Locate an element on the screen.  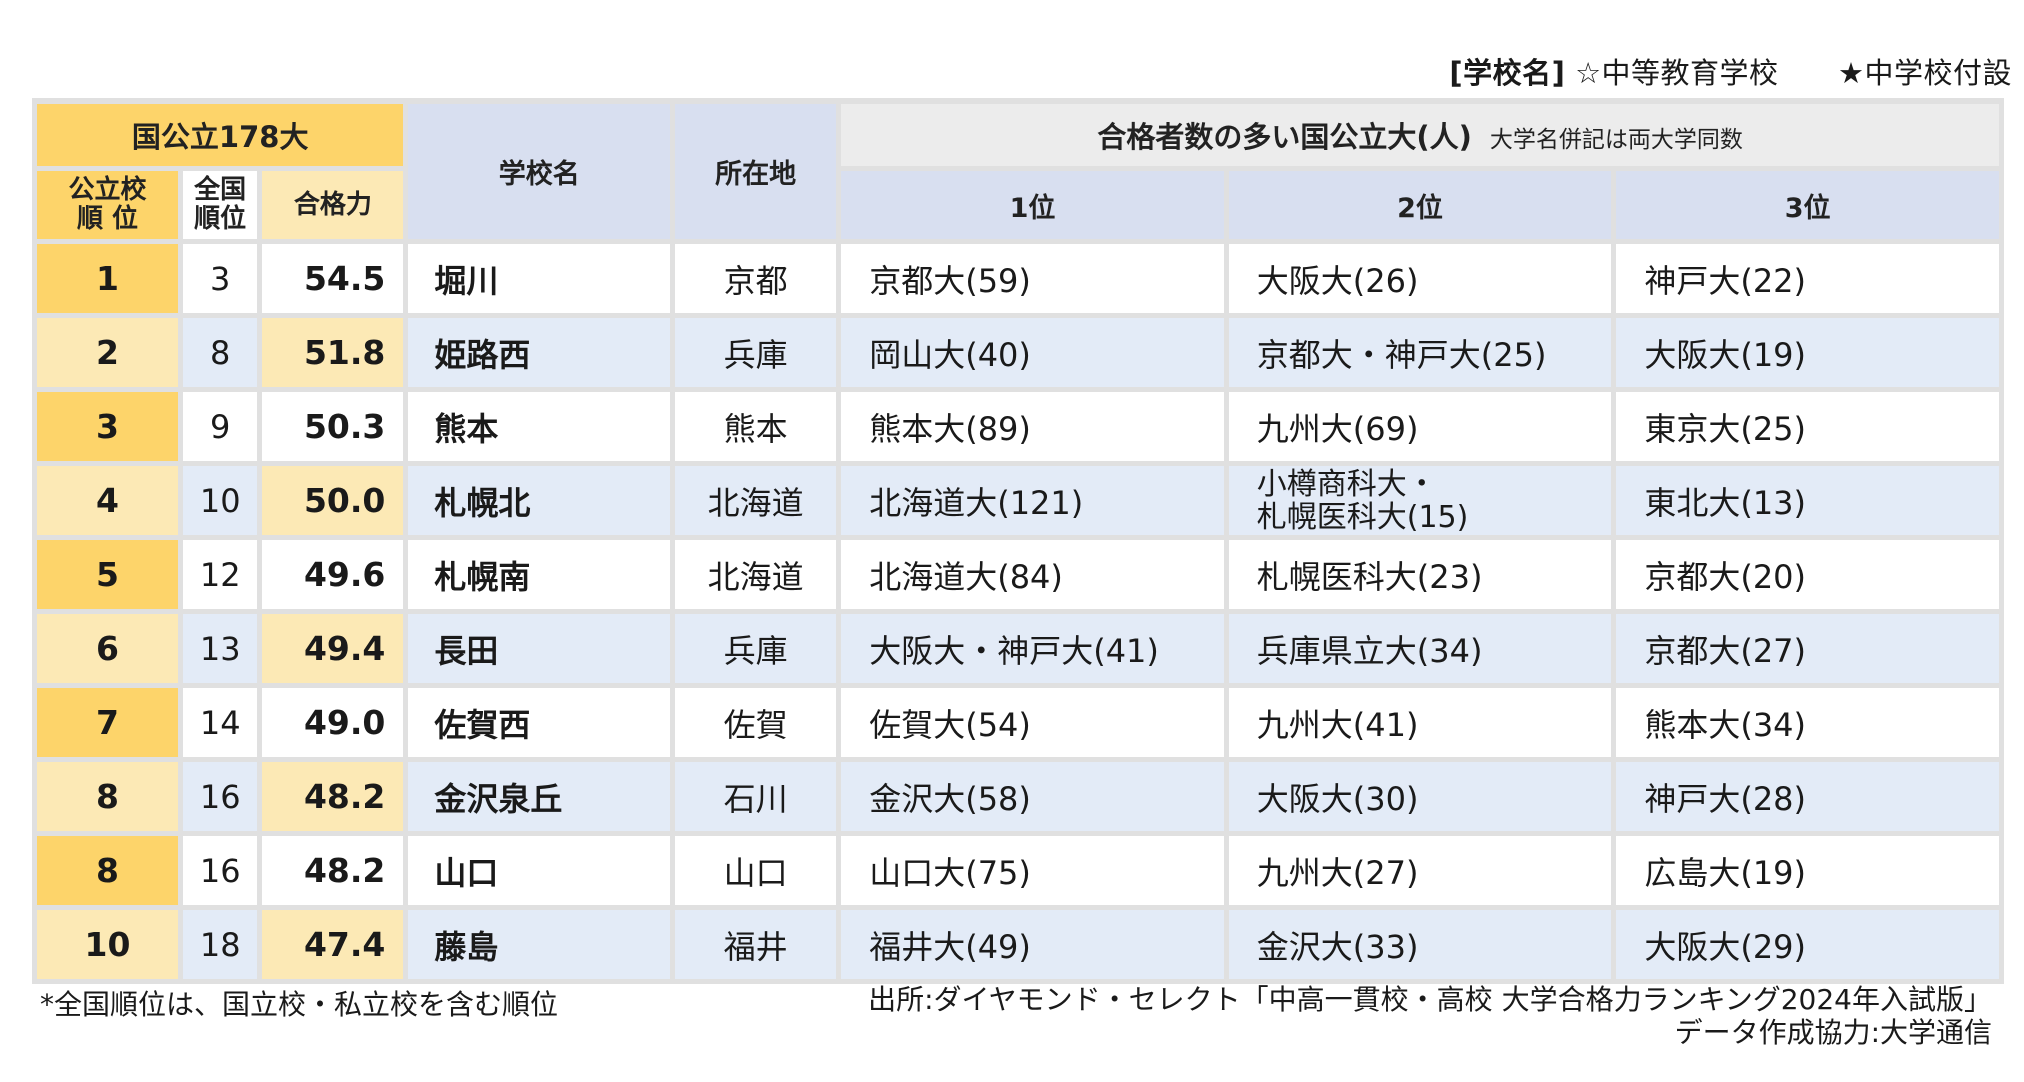
location: 山口 is located at coordinates (756, 870).